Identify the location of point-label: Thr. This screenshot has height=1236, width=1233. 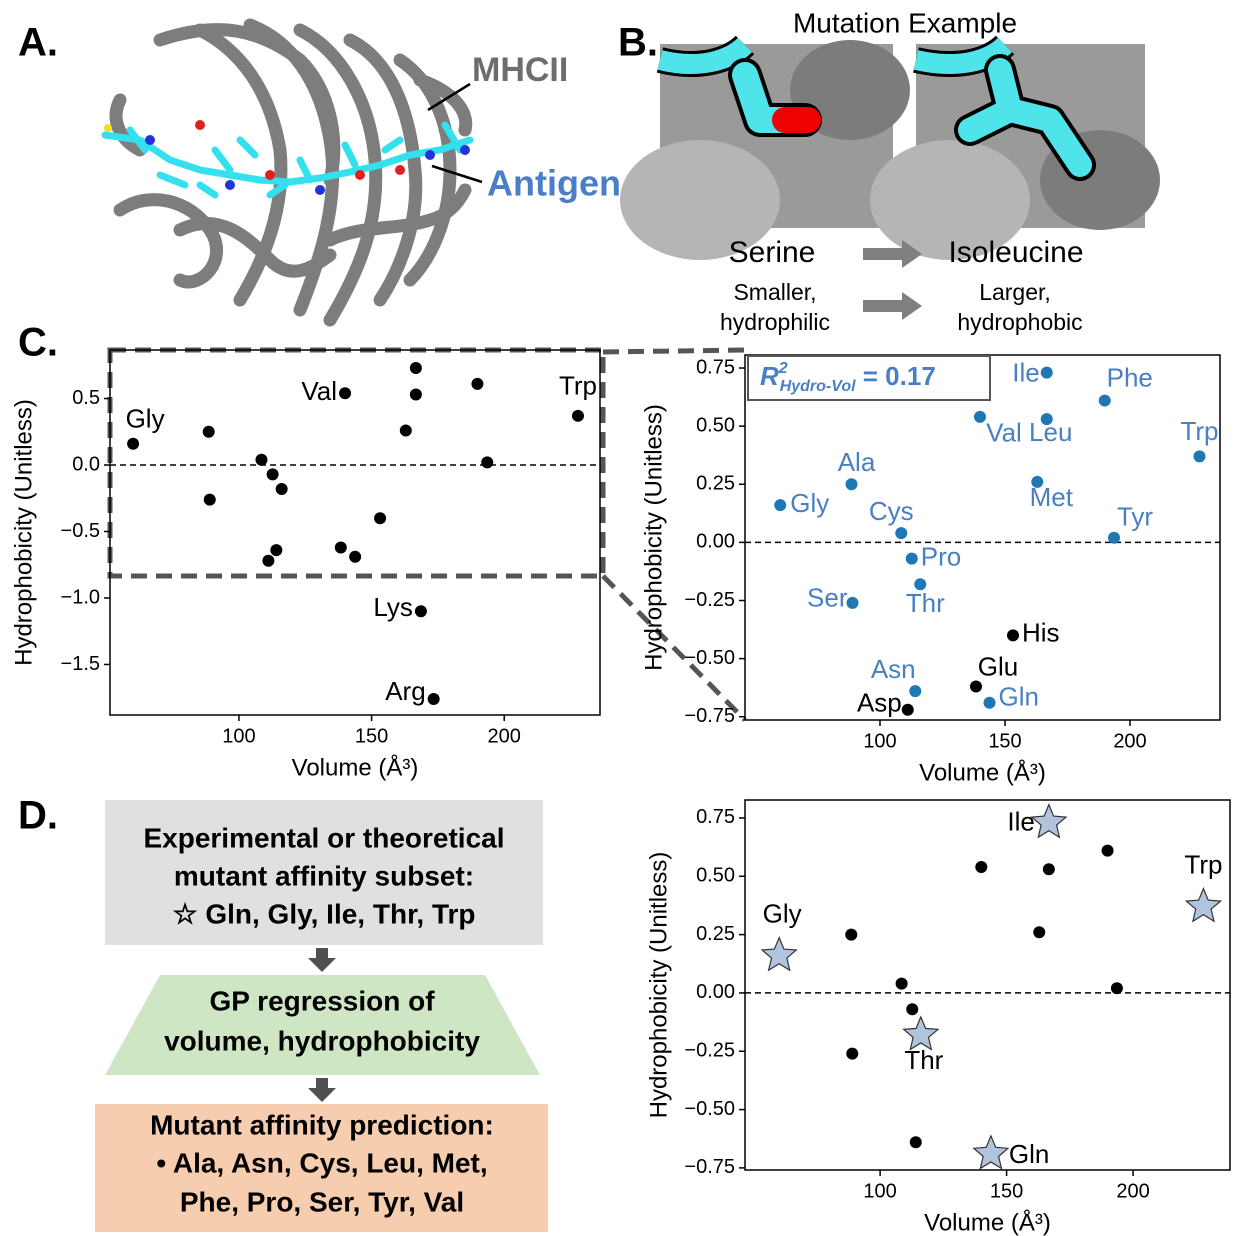
(923, 1060).